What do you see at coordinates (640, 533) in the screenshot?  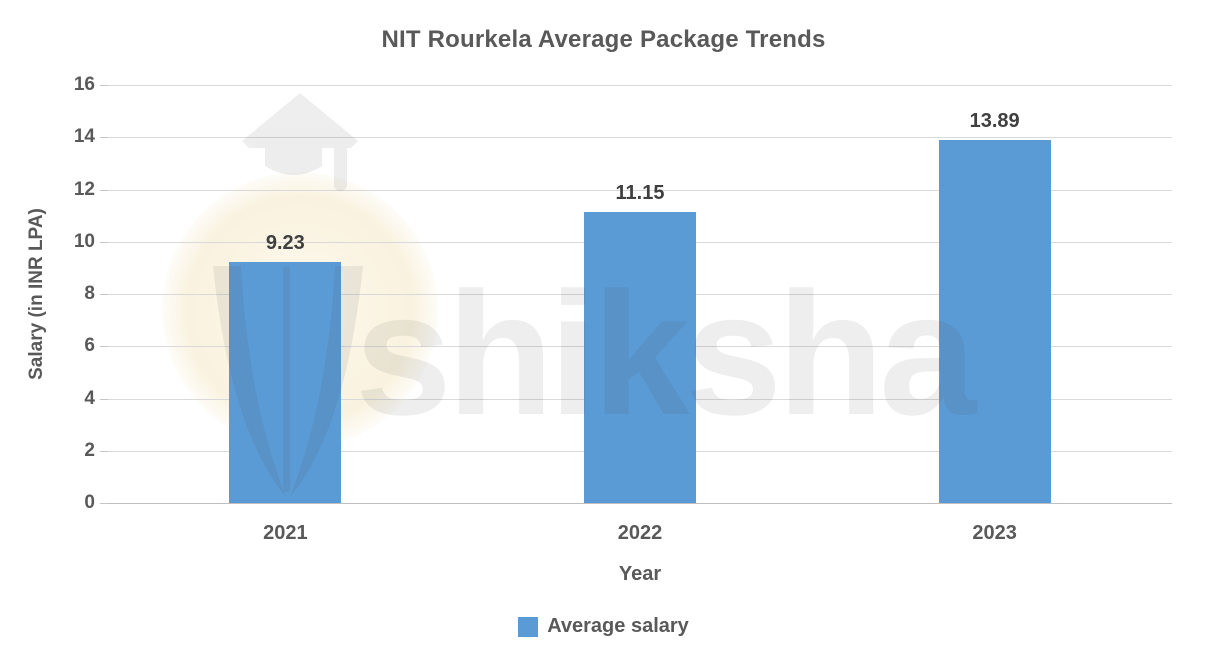 I see `x-tick-label: 2022` at bounding box center [640, 533].